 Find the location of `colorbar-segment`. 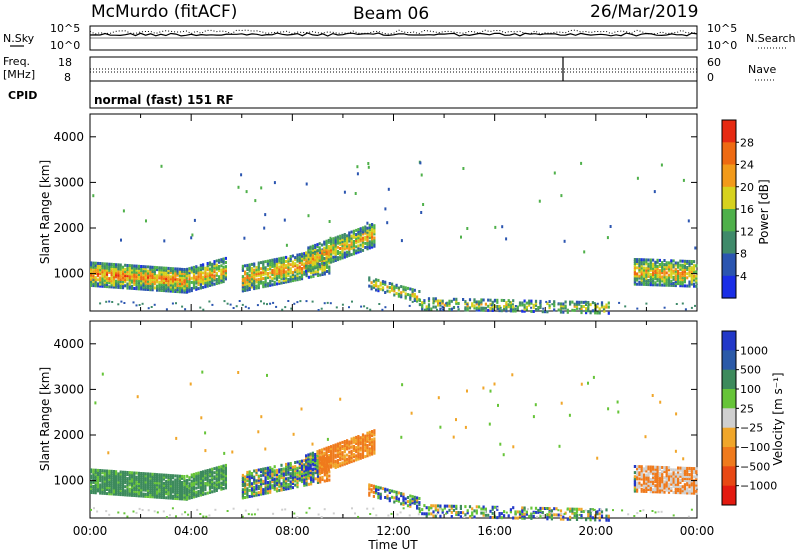

colorbar-segment is located at coordinates (729, 265).